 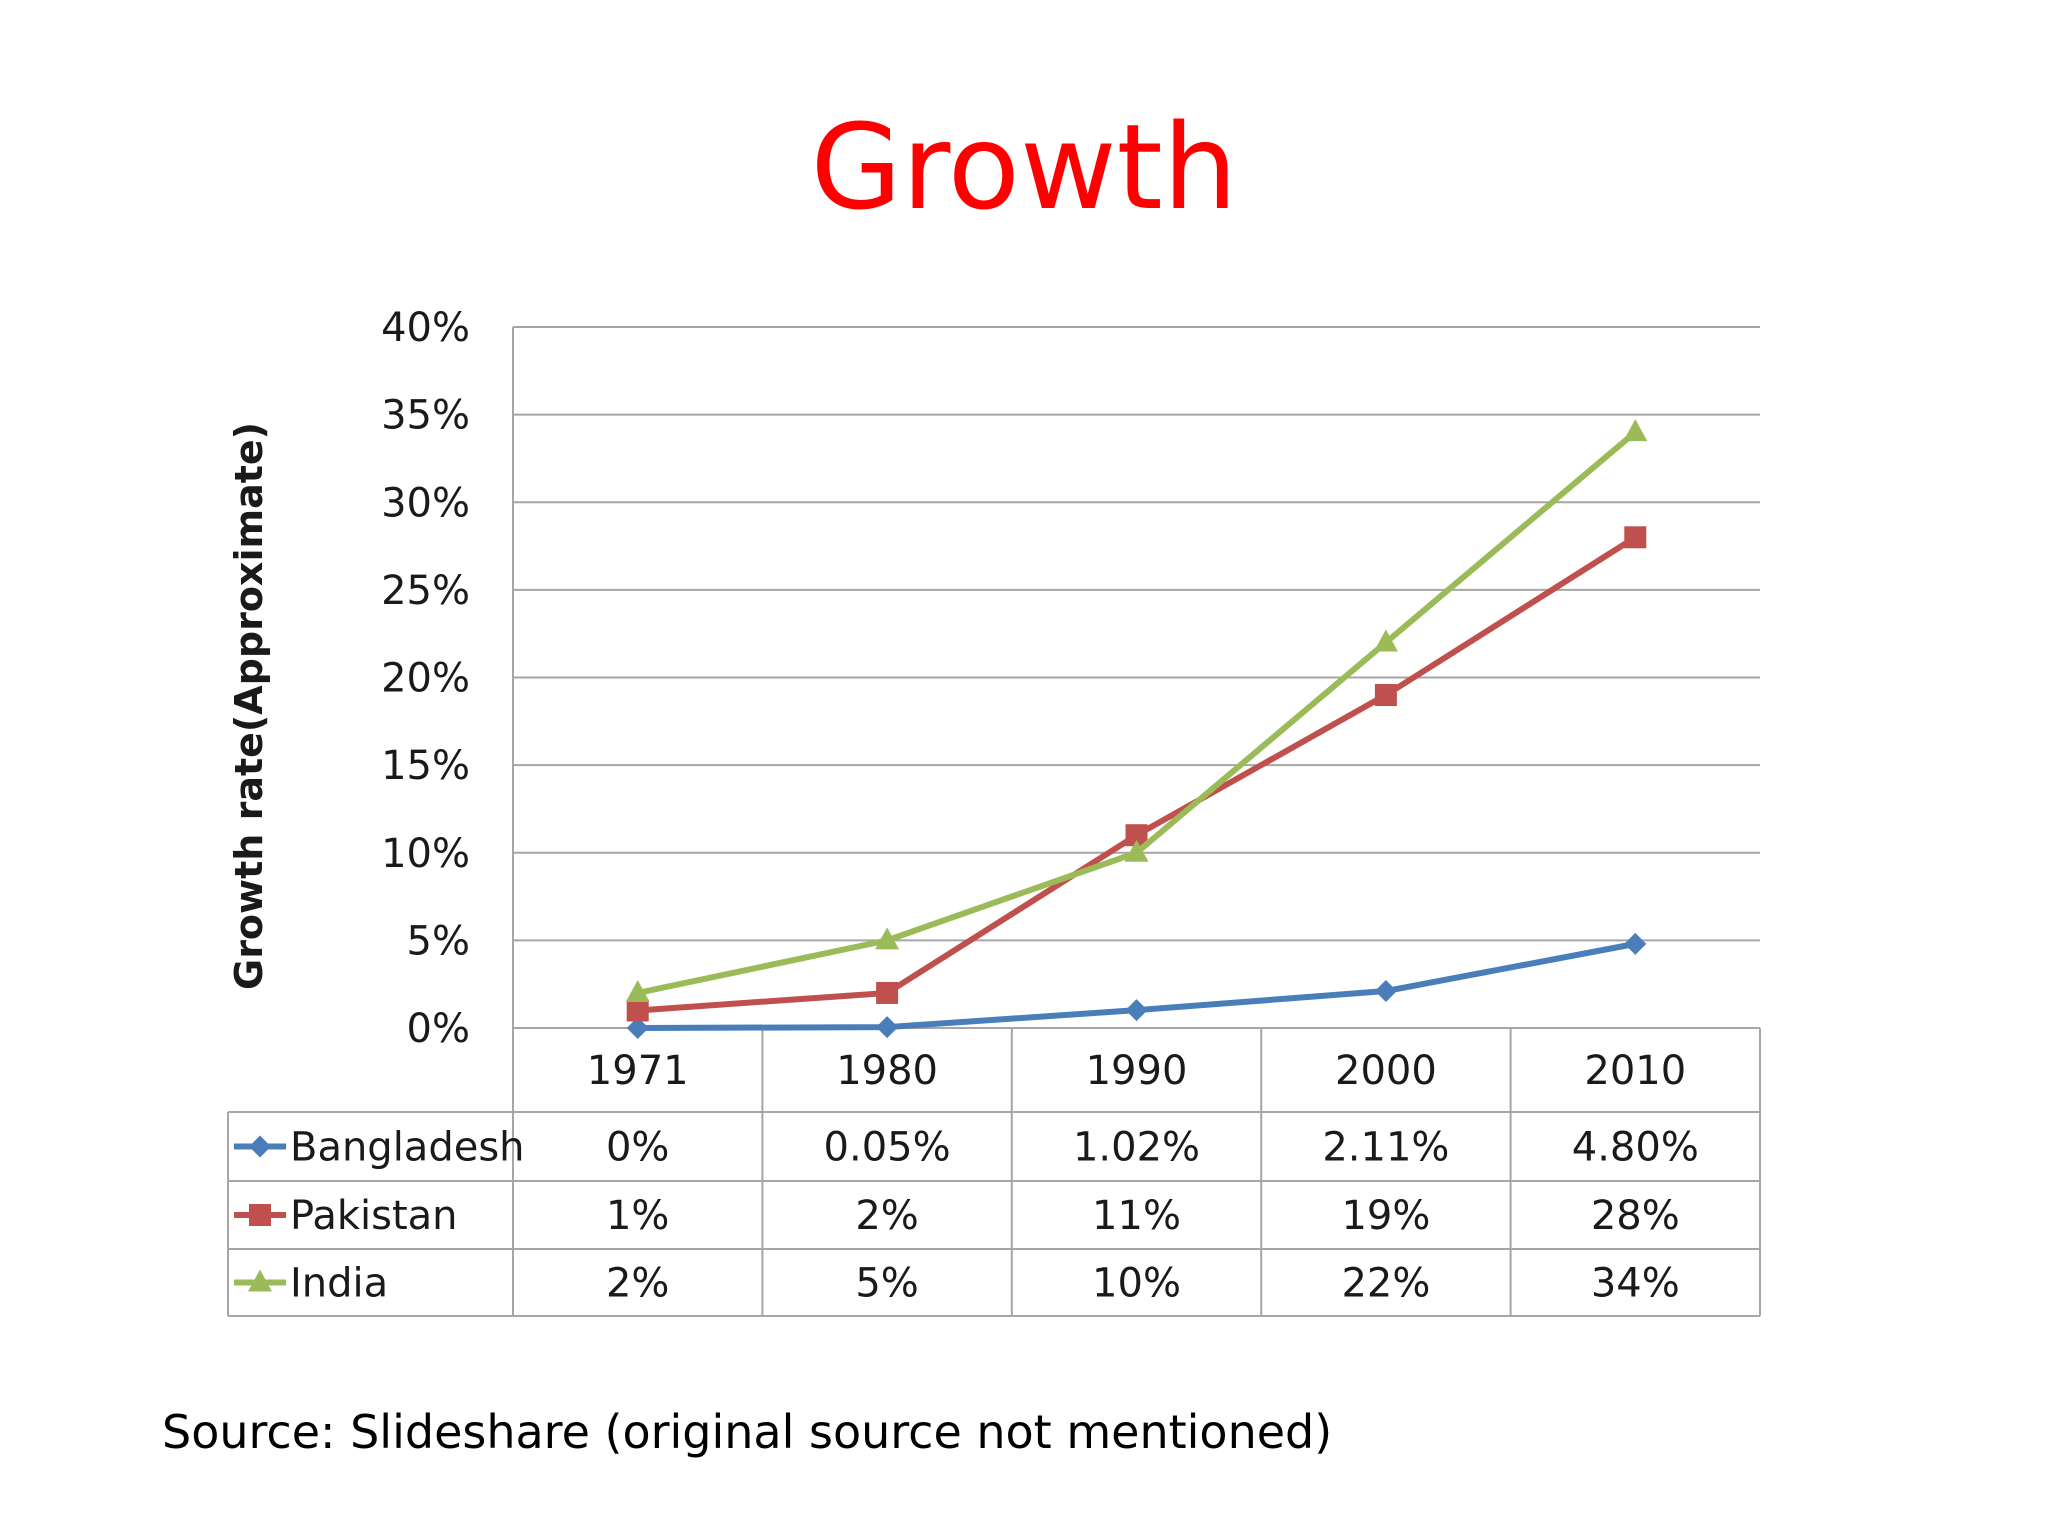 I want to click on y-tick-label: 15%, so click(x=425, y=766).